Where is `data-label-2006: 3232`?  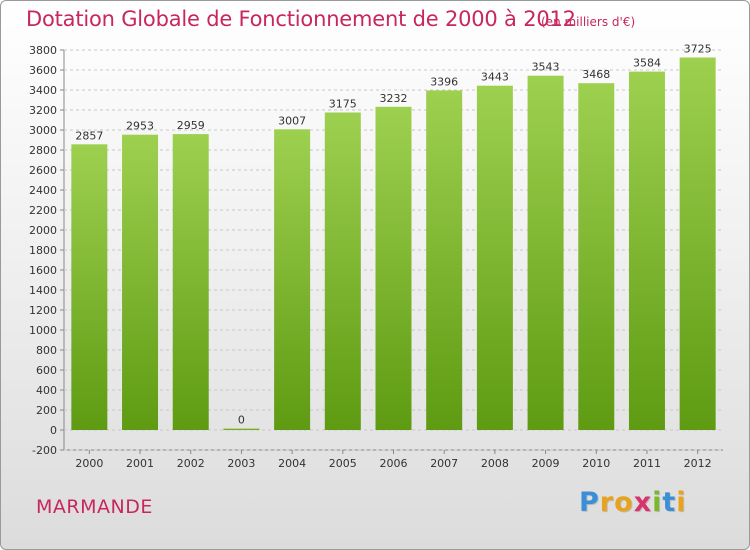
data-label-2006: 3232 is located at coordinates (394, 98).